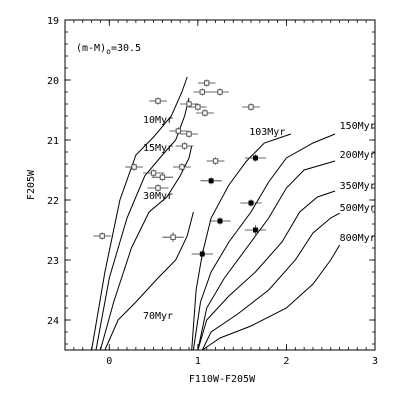  What do you see at coordinates (375, 361) in the screenshot?
I see `x-tick-label: 3` at bounding box center [375, 361].